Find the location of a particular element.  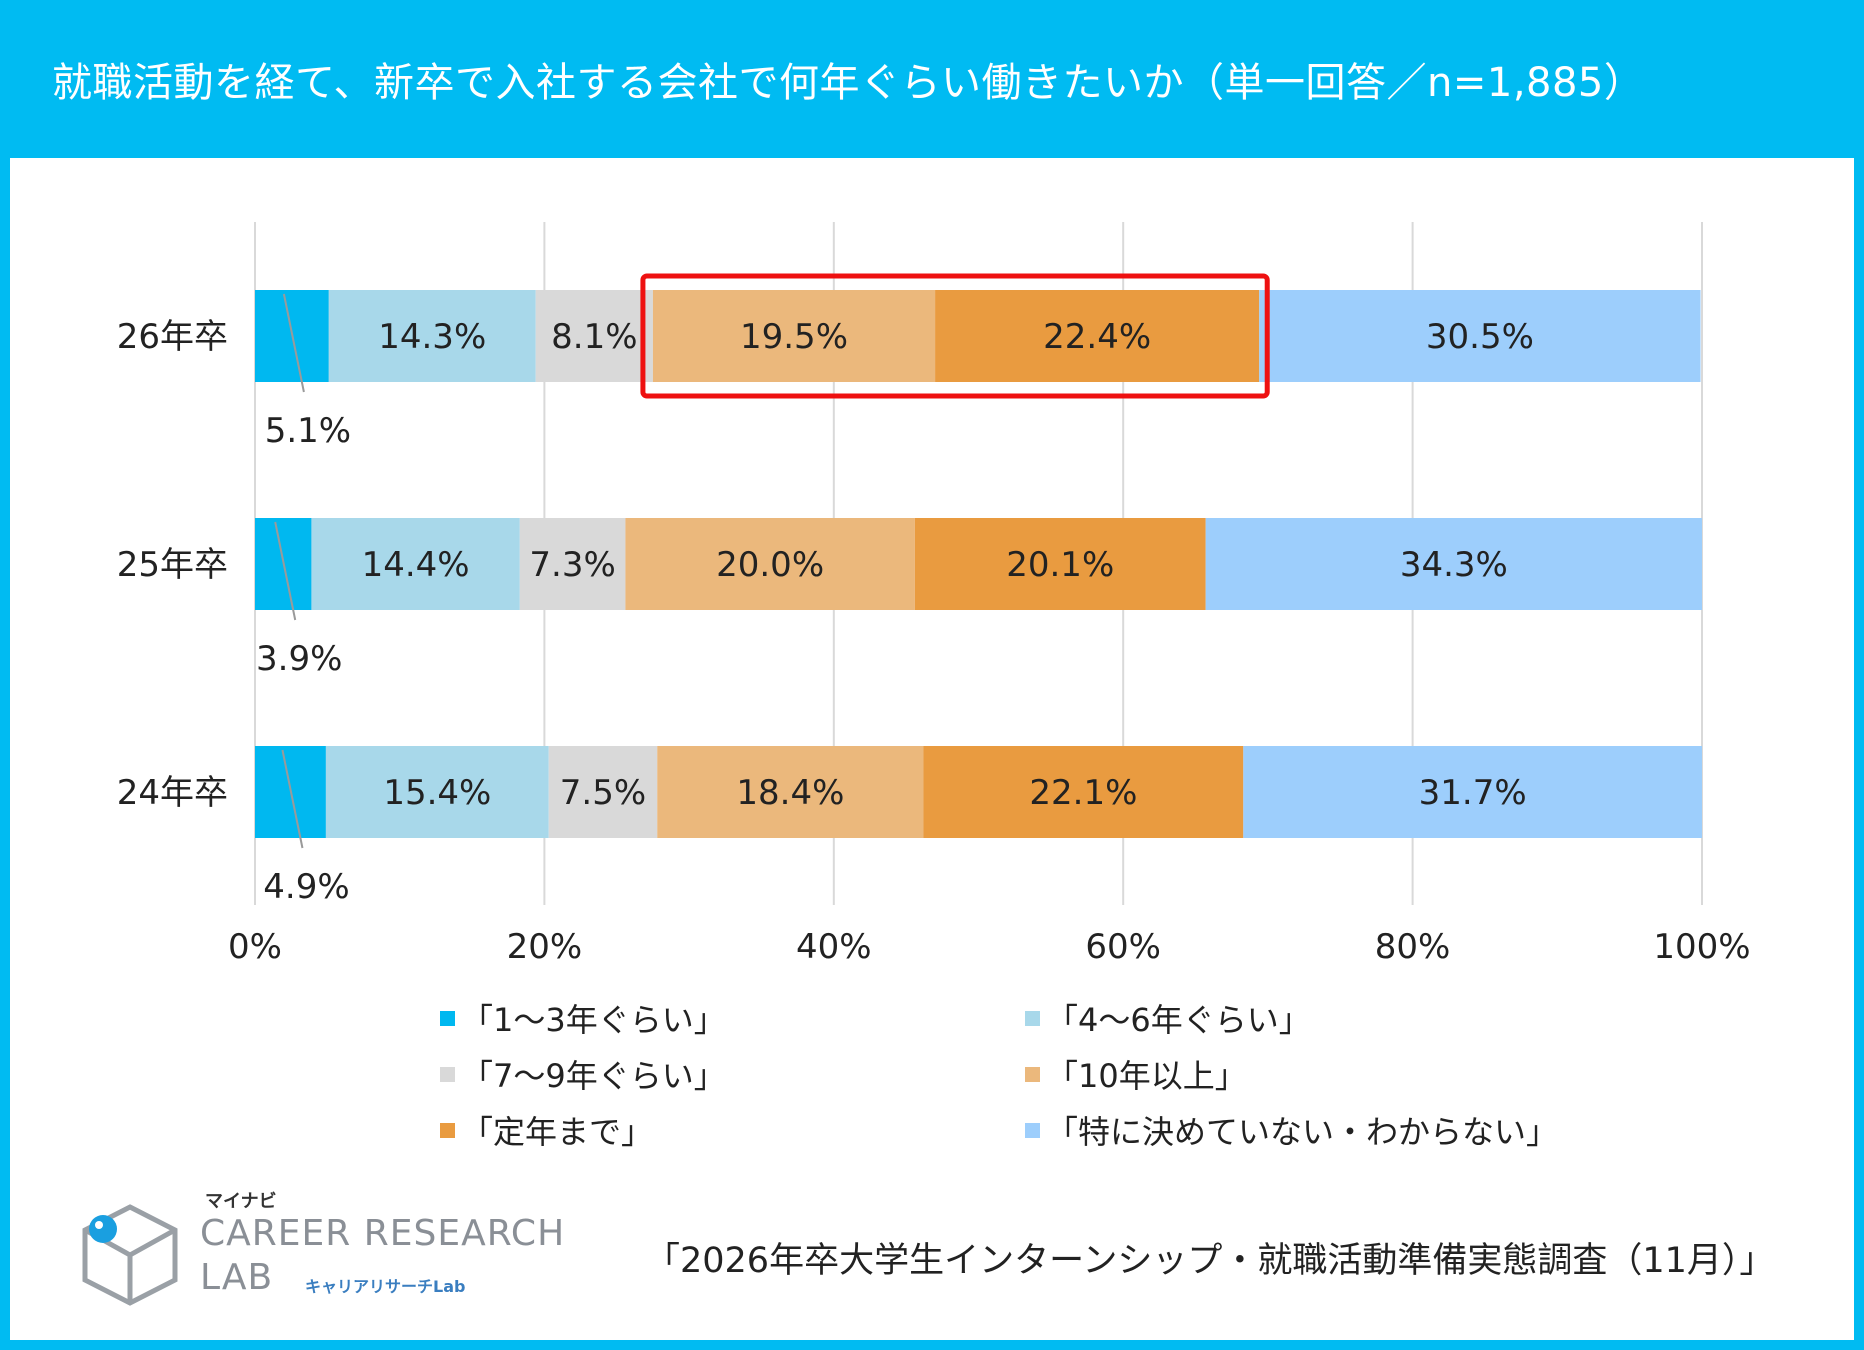

data-label: 7.5% is located at coordinates (603, 793).